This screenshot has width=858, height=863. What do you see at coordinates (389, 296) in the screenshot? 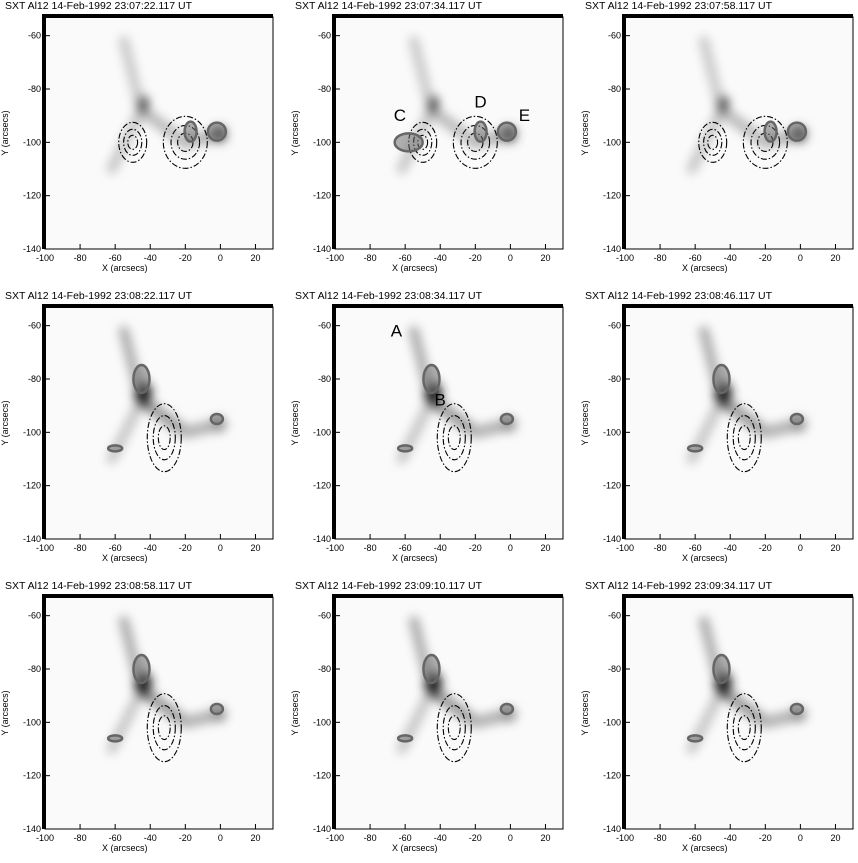
I see `panel-title: SXT Al12 14-Feb-1992 23:08:34.117 UT` at bounding box center [389, 296].